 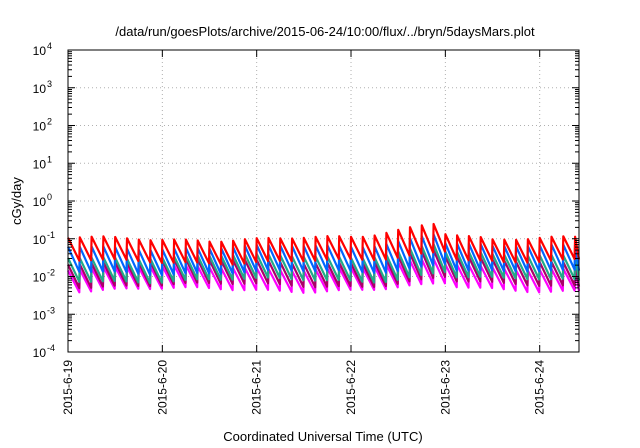 What do you see at coordinates (51, 310) in the screenshot?
I see `svg-text: -3` at bounding box center [51, 310].